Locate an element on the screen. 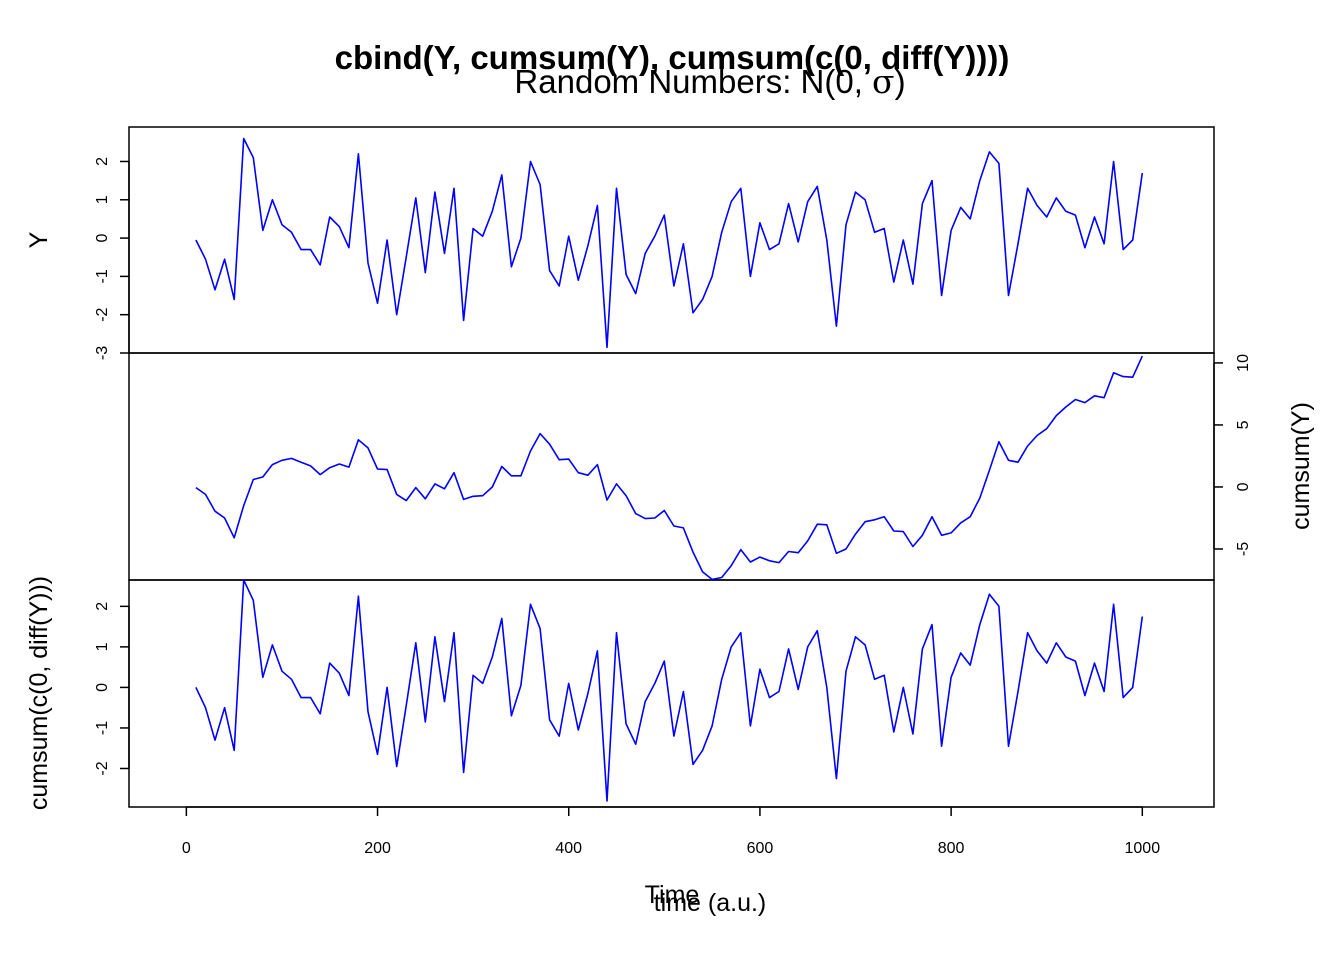  chart-subtitle: Random Numbers: N(0, σ) is located at coordinates (709, 81).